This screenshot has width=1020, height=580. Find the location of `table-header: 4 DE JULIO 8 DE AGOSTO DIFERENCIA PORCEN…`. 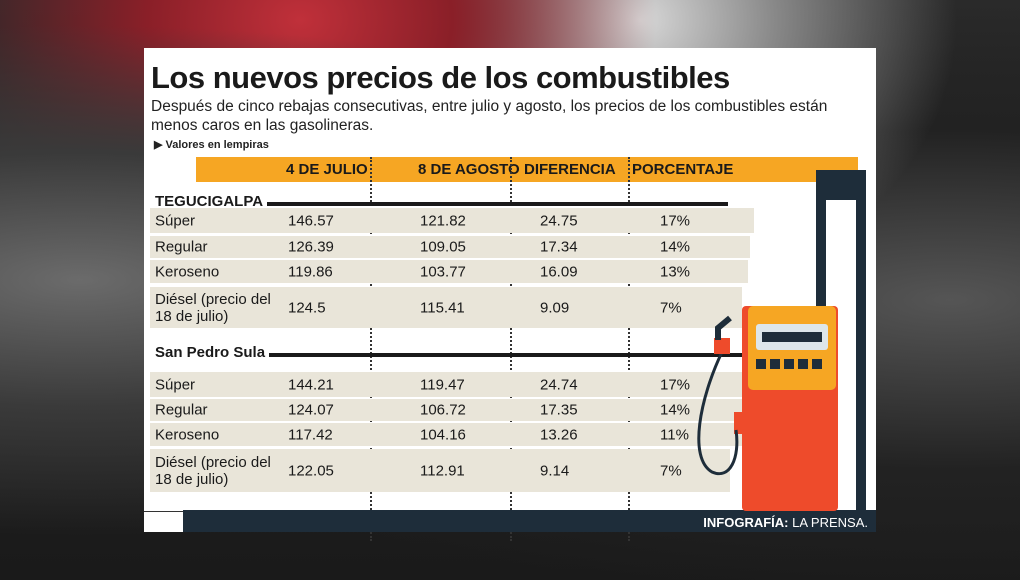

table-header: 4 DE JULIO 8 DE AGOSTO DIFERENCIA PORCEN… is located at coordinates (527, 169).